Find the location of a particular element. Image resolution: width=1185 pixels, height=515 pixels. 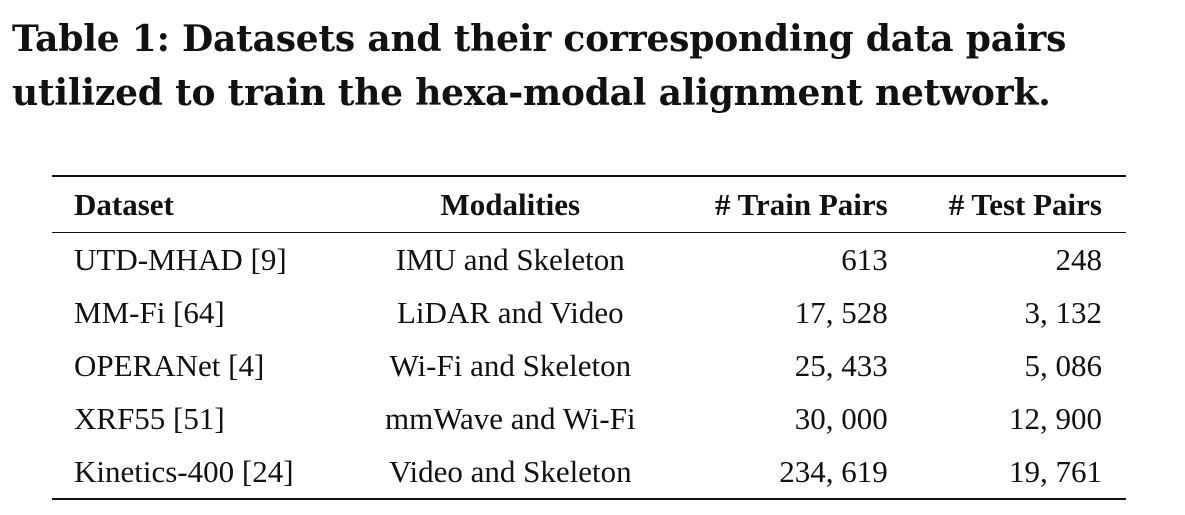

cell-train-pairs: 17, 528 is located at coordinates (841, 312).